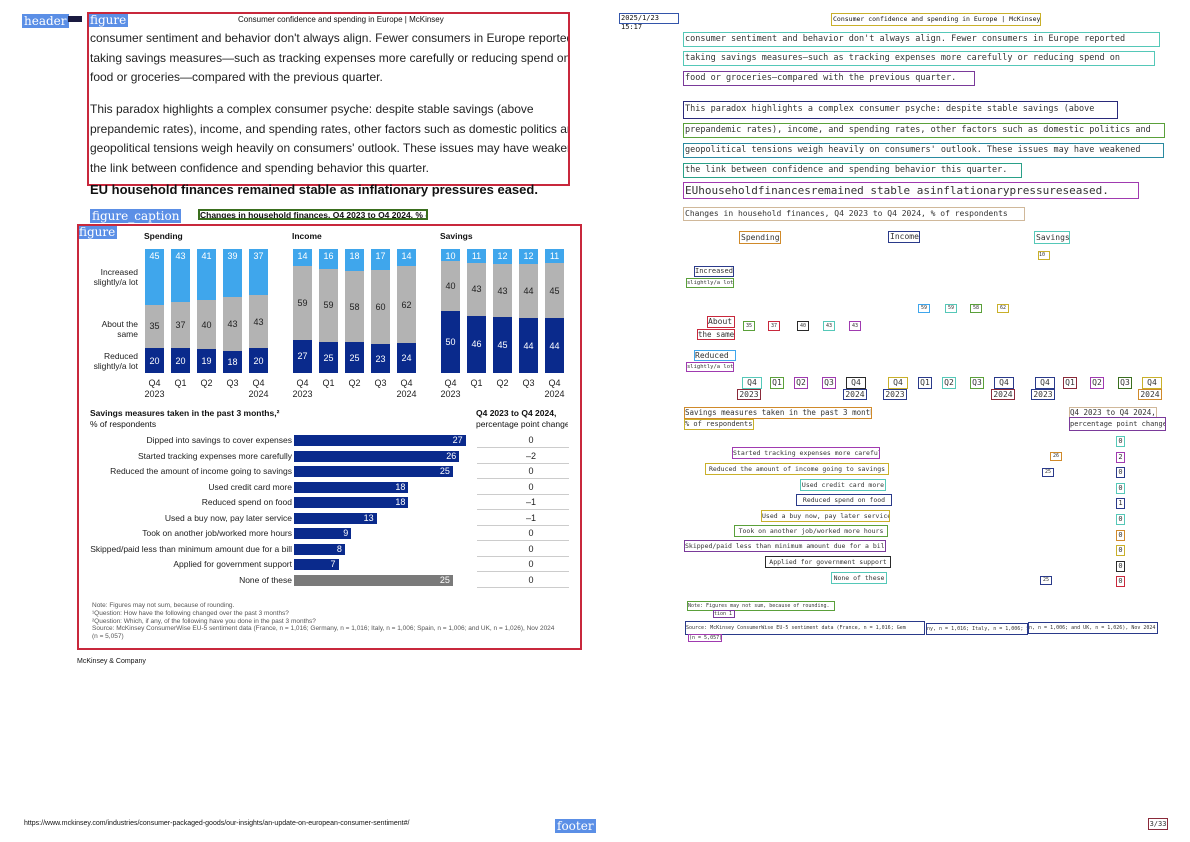 This screenshot has height=842, width=1190. Describe the element at coordinates (554, 256) in the screenshot. I see `bar-segment-increased: 11` at that location.